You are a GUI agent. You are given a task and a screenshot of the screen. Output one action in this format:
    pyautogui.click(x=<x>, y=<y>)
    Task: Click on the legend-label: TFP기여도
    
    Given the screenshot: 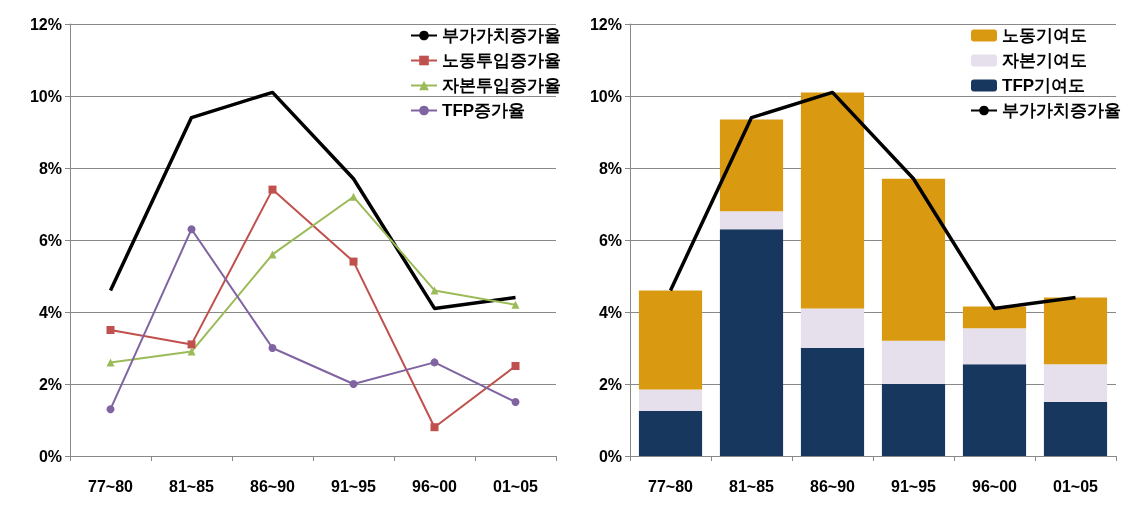 What is the action you would take?
    pyautogui.click(x=1044, y=85)
    